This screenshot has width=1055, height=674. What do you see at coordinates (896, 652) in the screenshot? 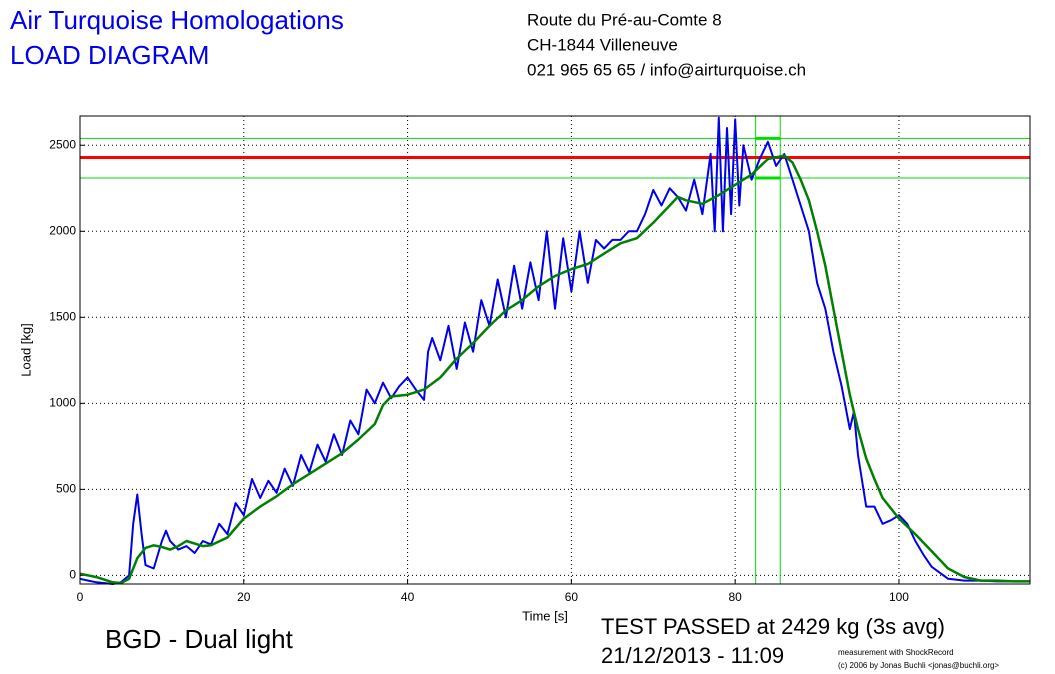
I see `credit: measurement with ShockRecord` at bounding box center [896, 652].